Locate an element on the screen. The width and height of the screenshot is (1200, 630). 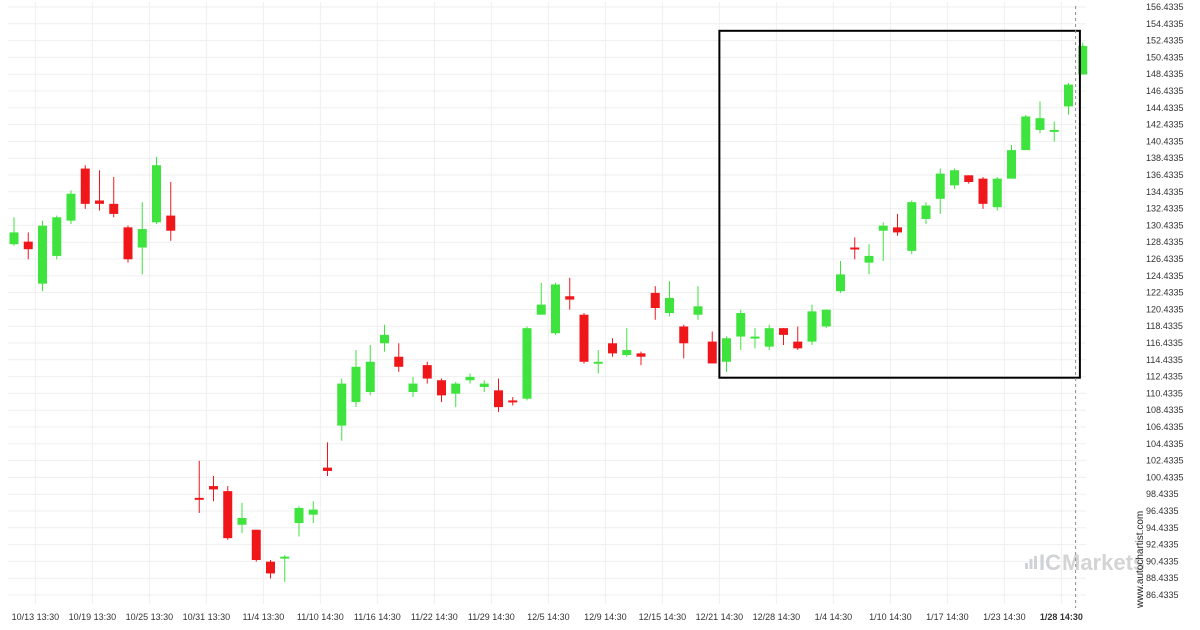
x-tick-label: 1/10 14:30 is located at coordinates (890, 617).